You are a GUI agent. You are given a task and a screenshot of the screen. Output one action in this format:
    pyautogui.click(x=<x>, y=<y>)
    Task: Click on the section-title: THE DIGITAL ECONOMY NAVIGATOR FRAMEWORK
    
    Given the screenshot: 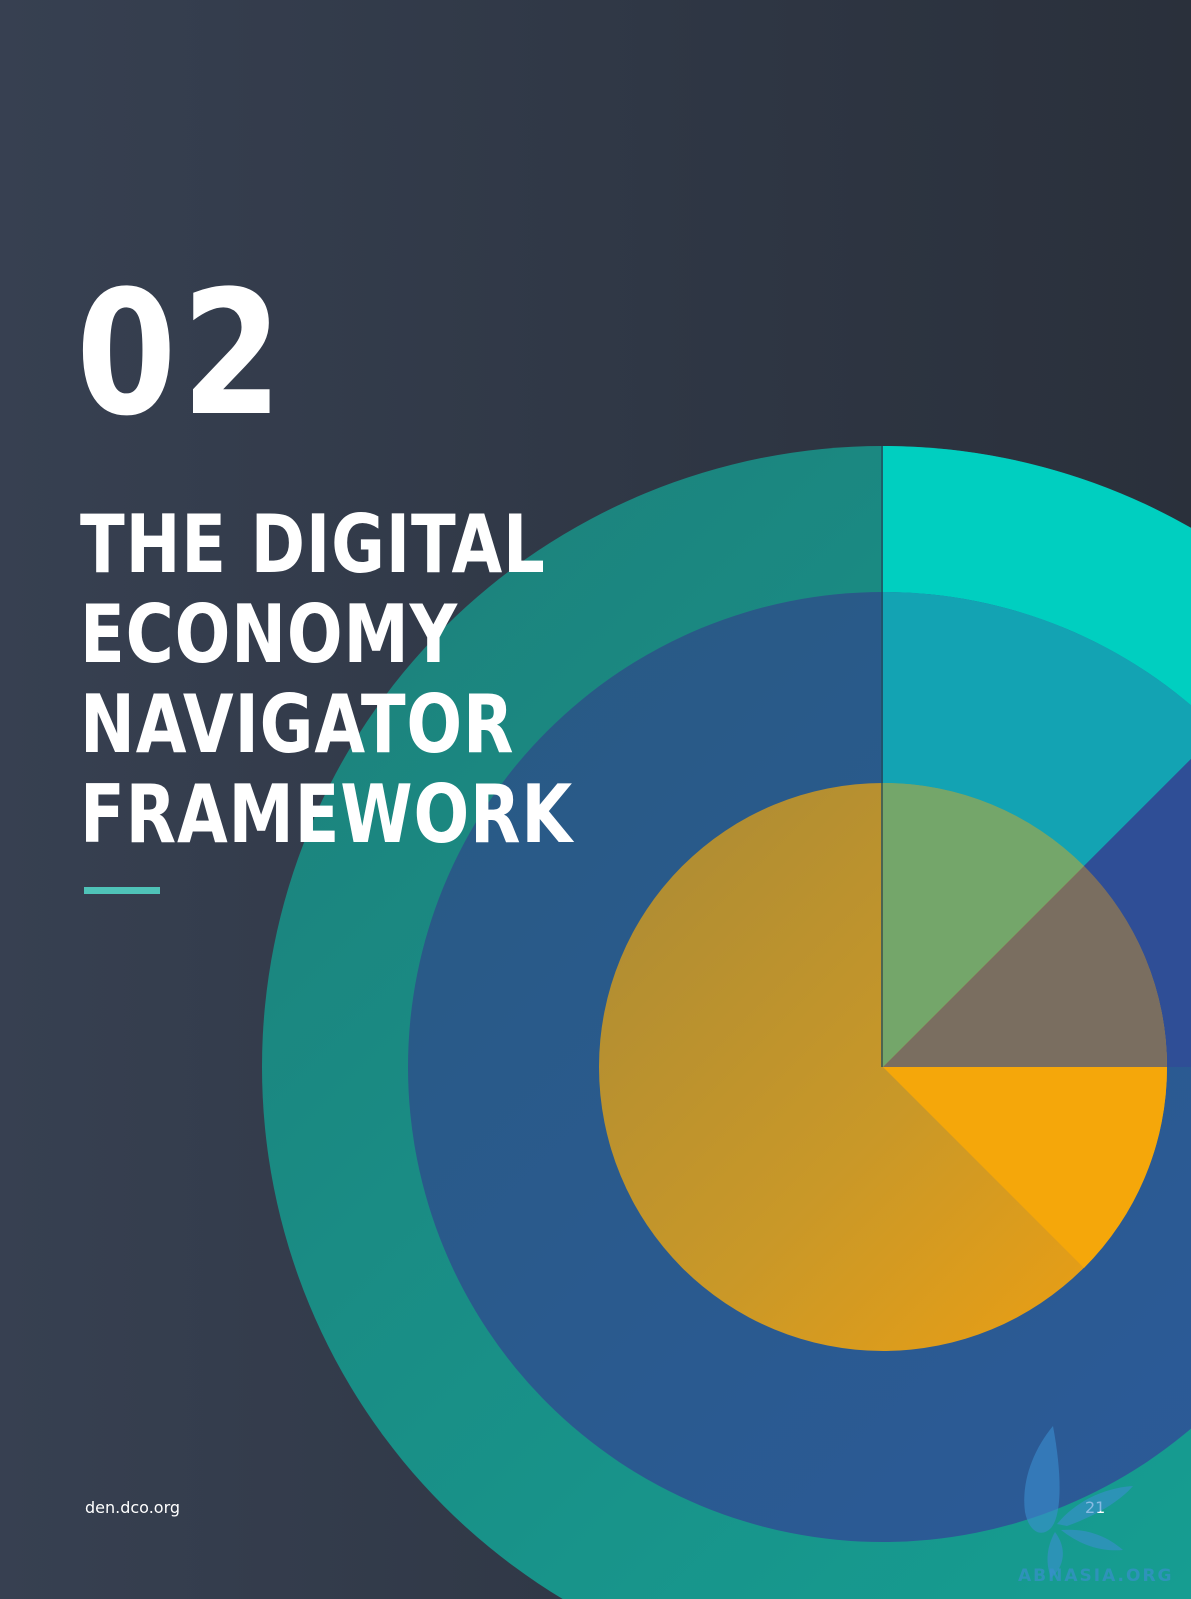 What is the action you would take?
    pyautogui.click(x=326, y=680)
    